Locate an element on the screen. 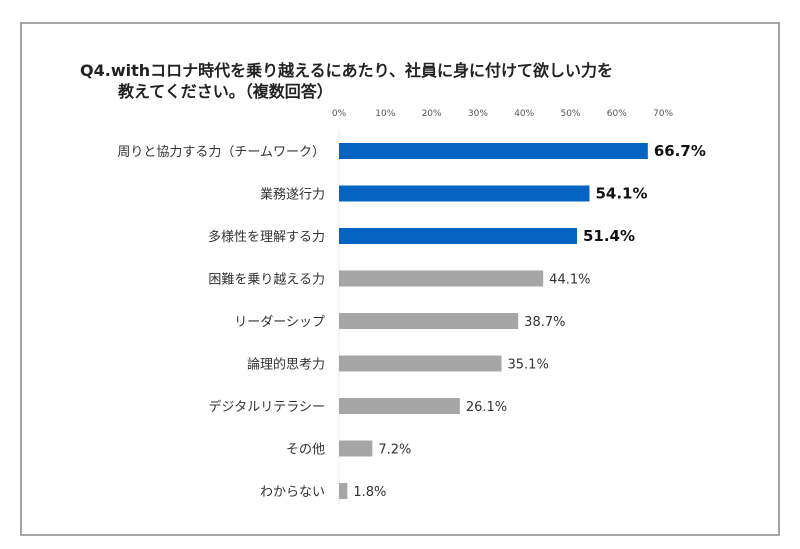 This screenshot has height=549, width=800. value-label: 26.1% is located at coordinates (486, 407).